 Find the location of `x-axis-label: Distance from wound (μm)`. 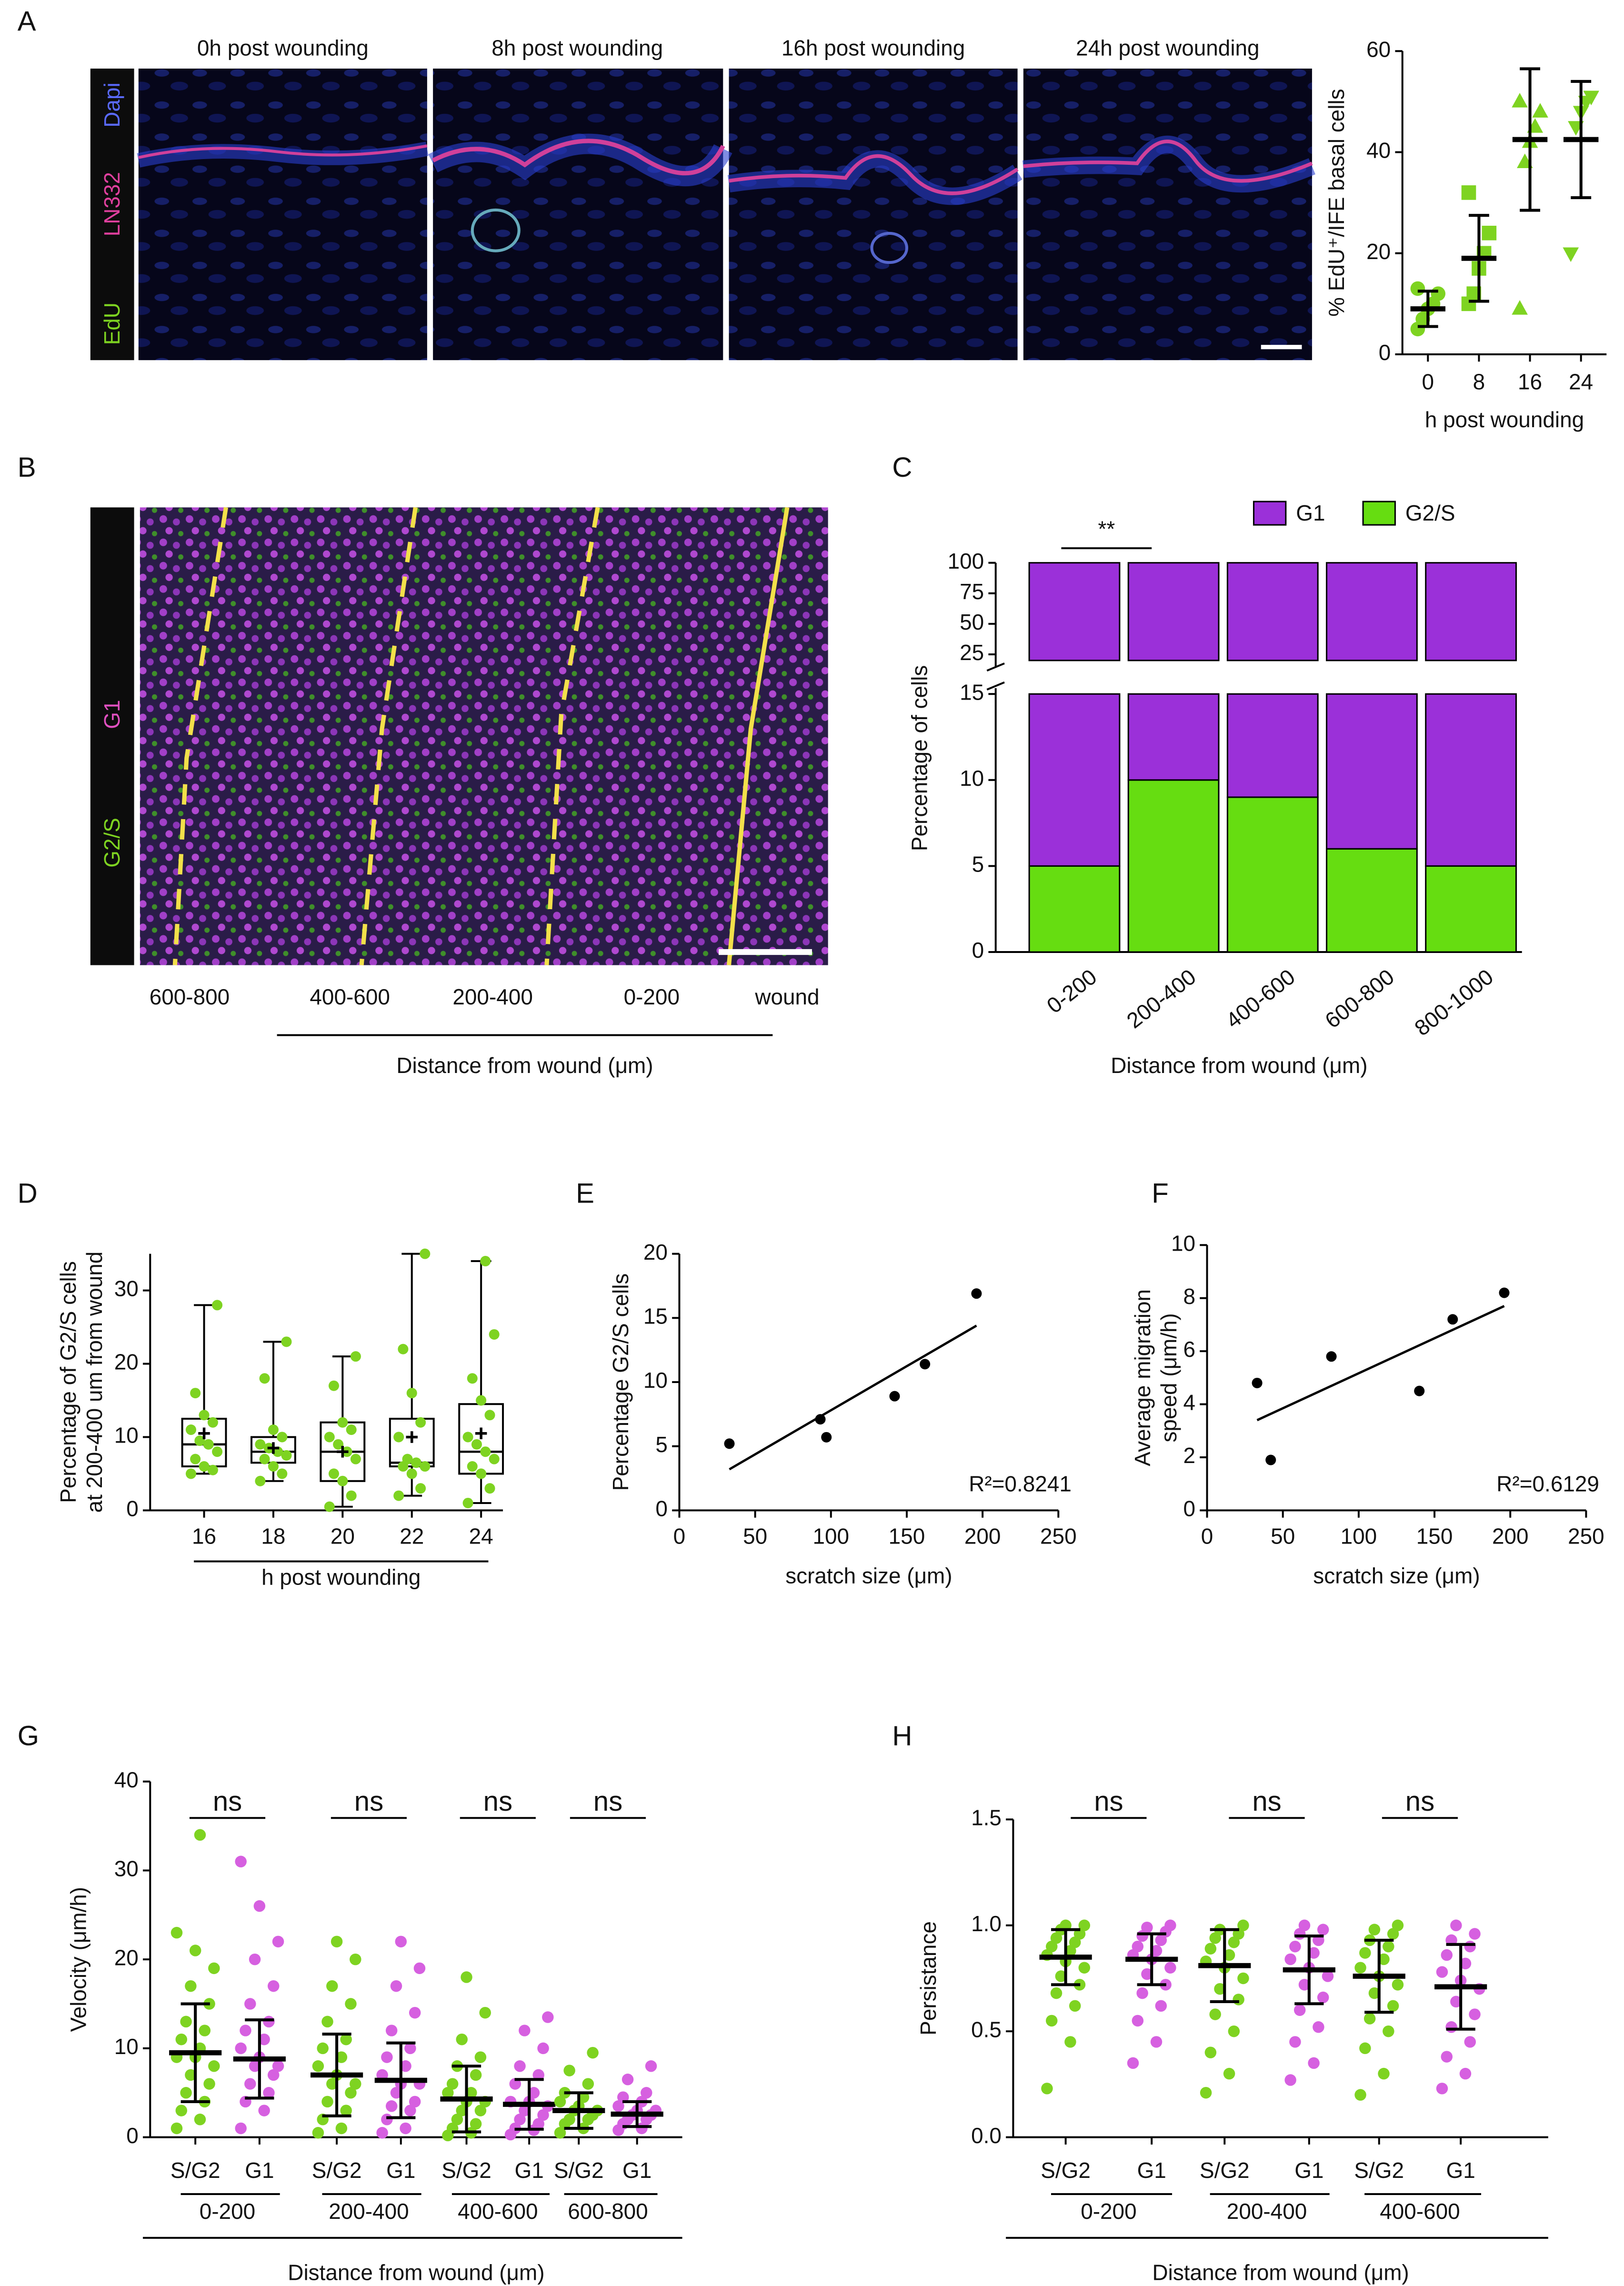

x-axis-label: Distance from wound (μm) is located at coordinates (416, 2272).